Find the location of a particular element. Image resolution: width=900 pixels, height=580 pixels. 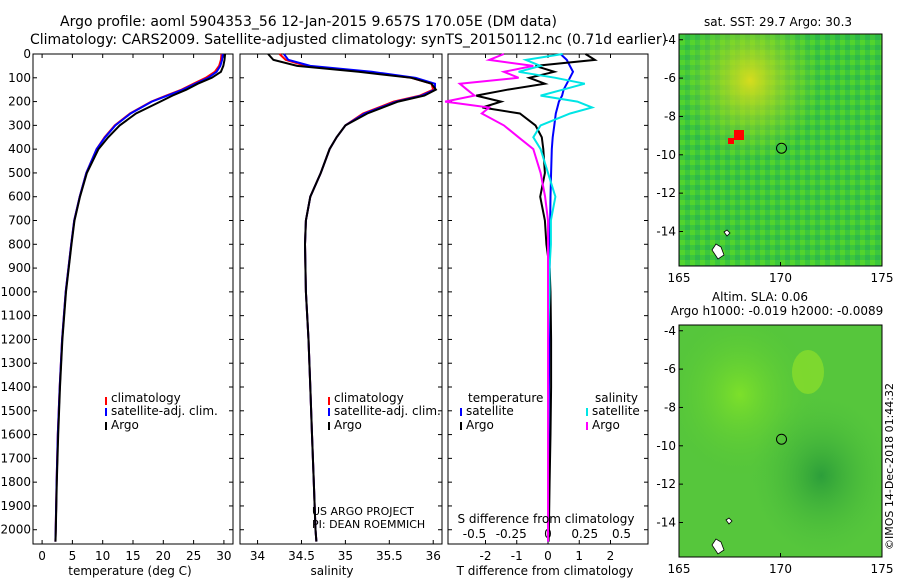

s-tick-label: 0.5 is located at coordinates (621, 534).